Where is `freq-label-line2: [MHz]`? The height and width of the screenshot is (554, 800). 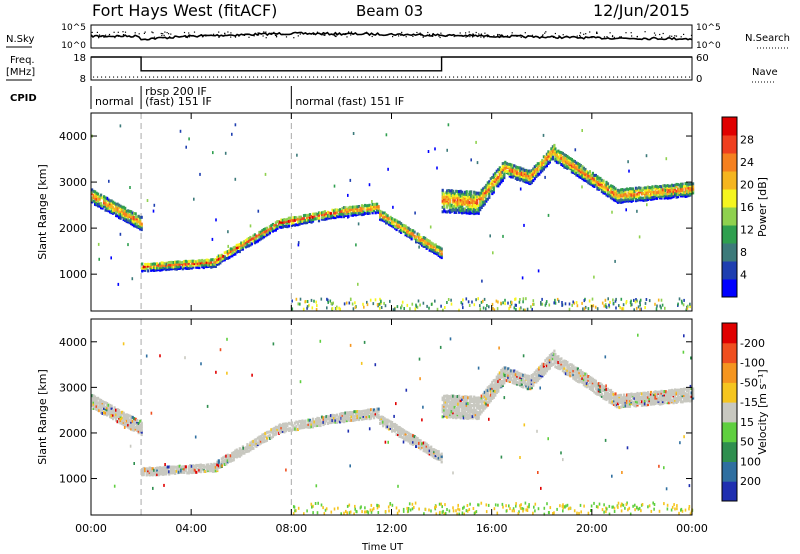
freq-label-line2: [MHz] is located at coordinates (20, 72).